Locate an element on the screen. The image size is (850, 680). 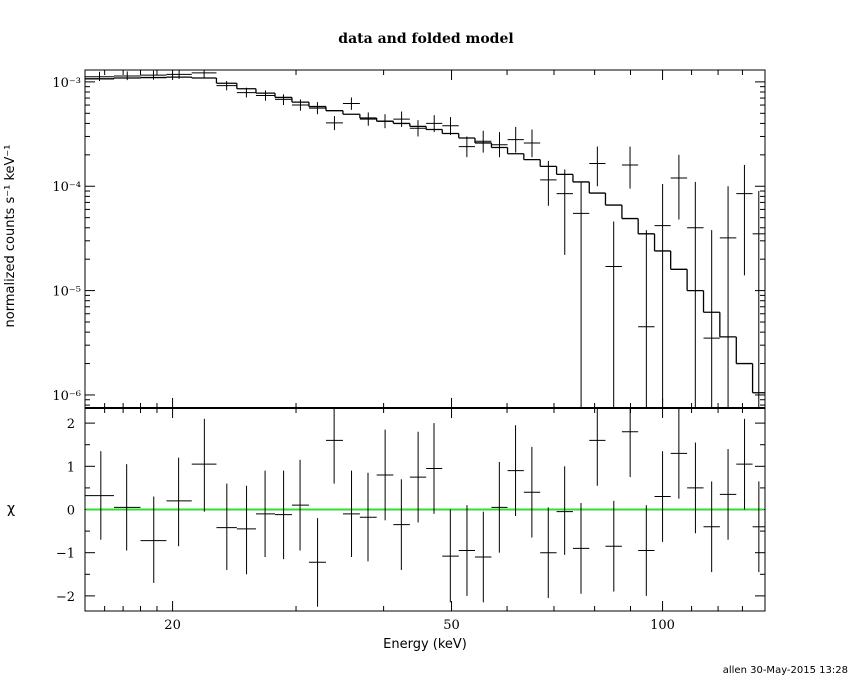
y-tick-label: 2 is located at coordinates (71, 424).